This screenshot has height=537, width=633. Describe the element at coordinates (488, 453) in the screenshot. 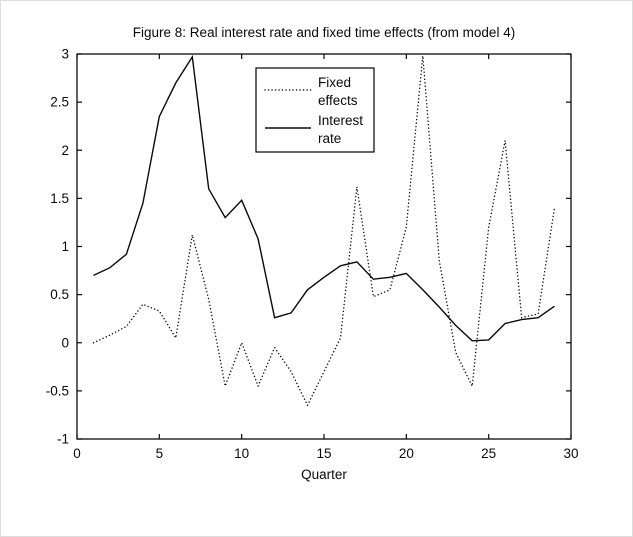

I see `x-tick-label: 25` at that location.